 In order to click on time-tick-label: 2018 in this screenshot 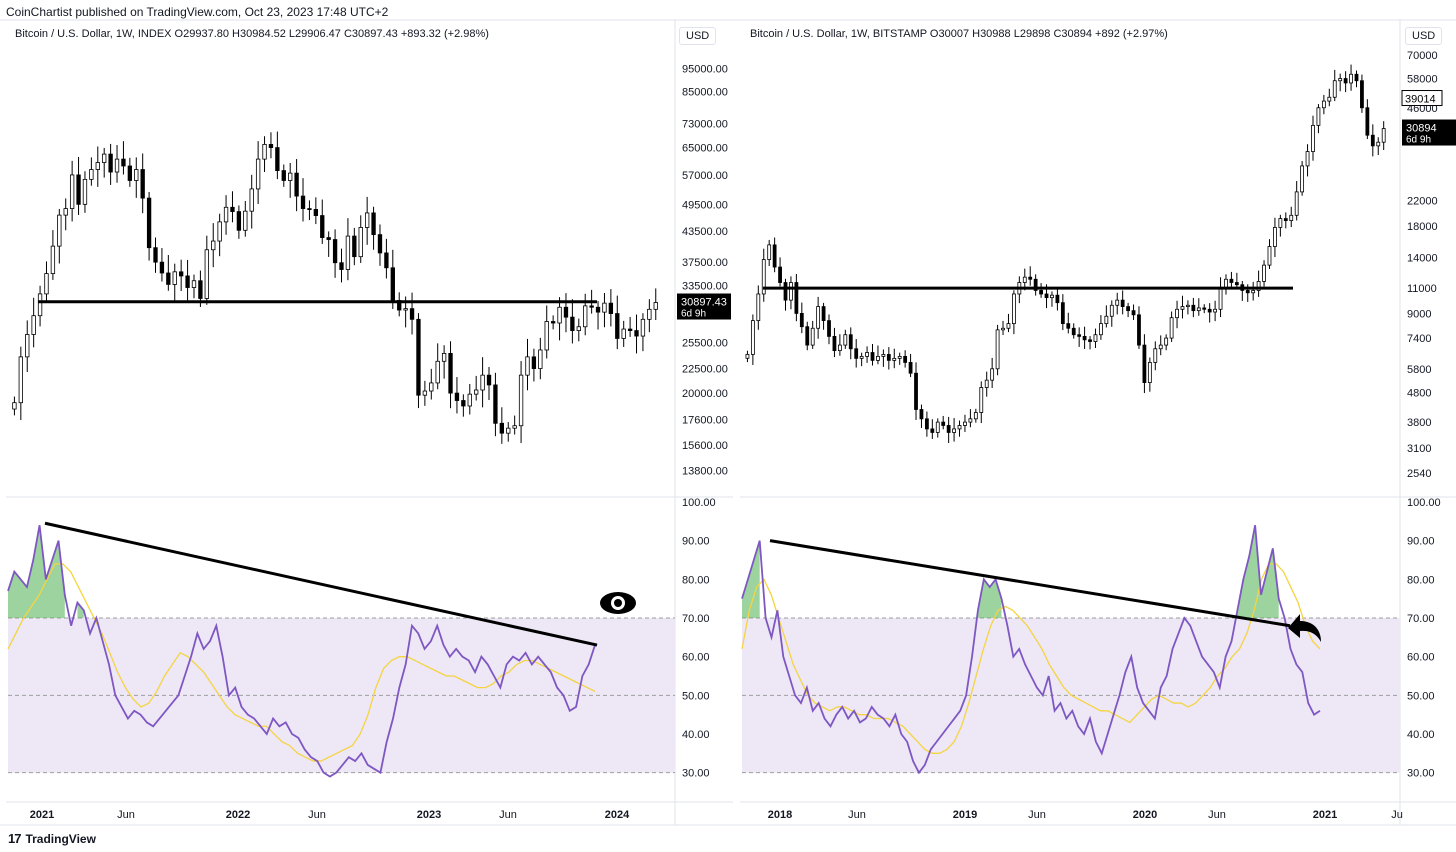, I will do `click(780, 815)`.